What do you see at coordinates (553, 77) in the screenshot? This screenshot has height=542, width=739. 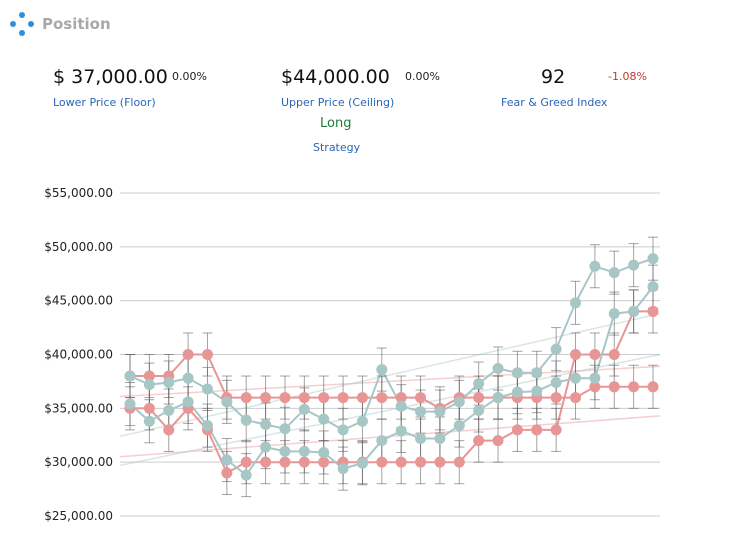 I see `fear-greed-metric: 92` at bounding box center [553, 77].